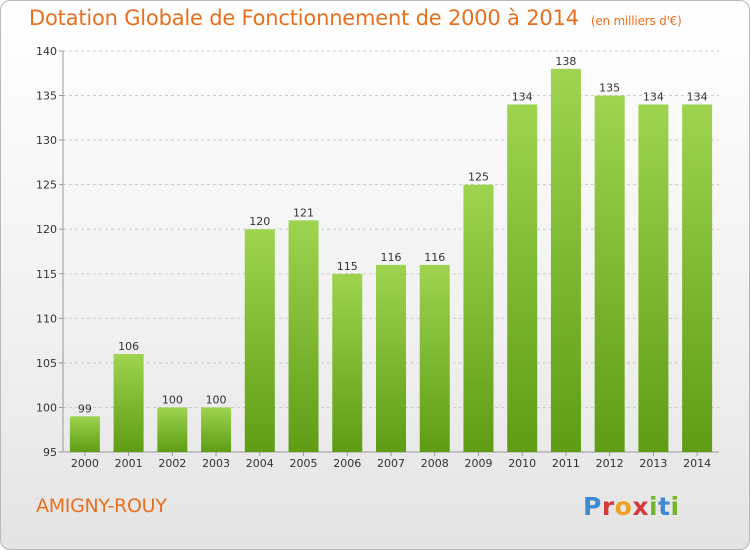 The height and width of the screenshot is (550, 750). What do you see at coordinates (46, 274) in the screenshot?
I see `y-tick-label: 115` at bounding box center [46, 274].